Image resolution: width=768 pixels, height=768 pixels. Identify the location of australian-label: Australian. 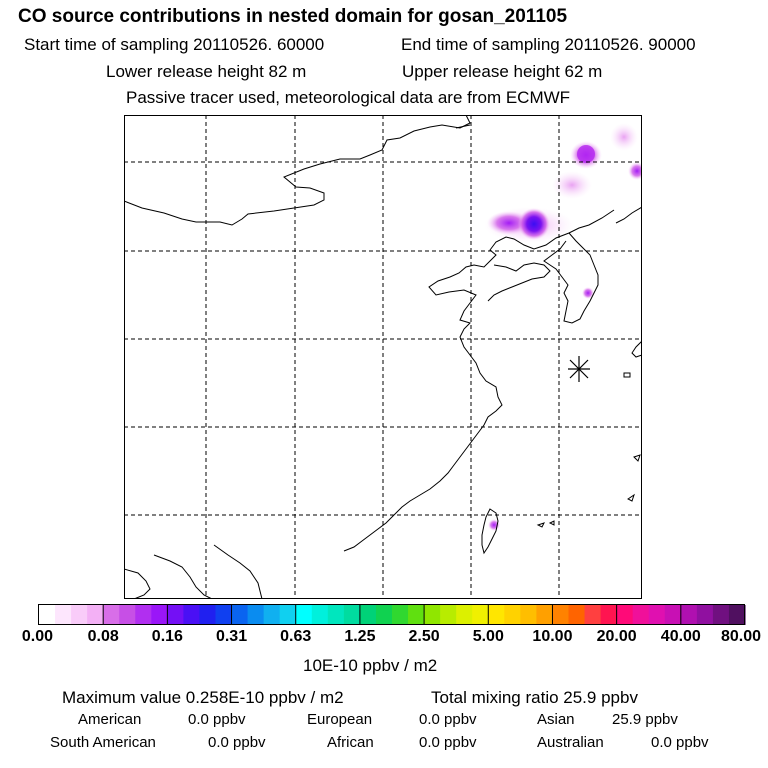
(570, 742).